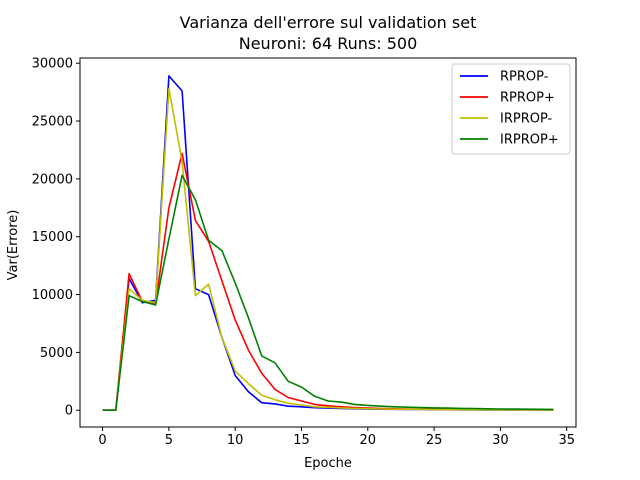 This screenshot has width=640, height=480. I want to click on y-tick-label: 5000, so click(56, 353).